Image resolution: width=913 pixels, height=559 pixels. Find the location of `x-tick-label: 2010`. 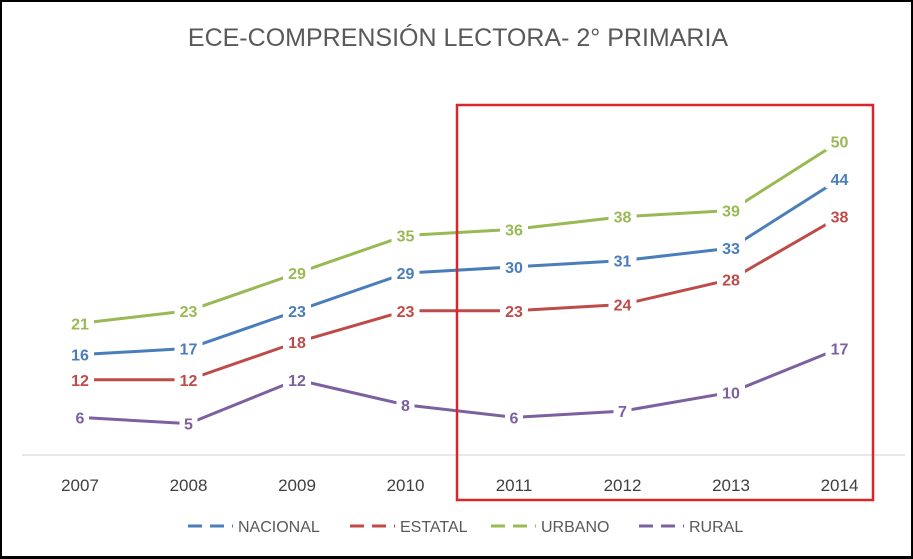

x-tick-label: 2010 is located at coordinates (406, 485).